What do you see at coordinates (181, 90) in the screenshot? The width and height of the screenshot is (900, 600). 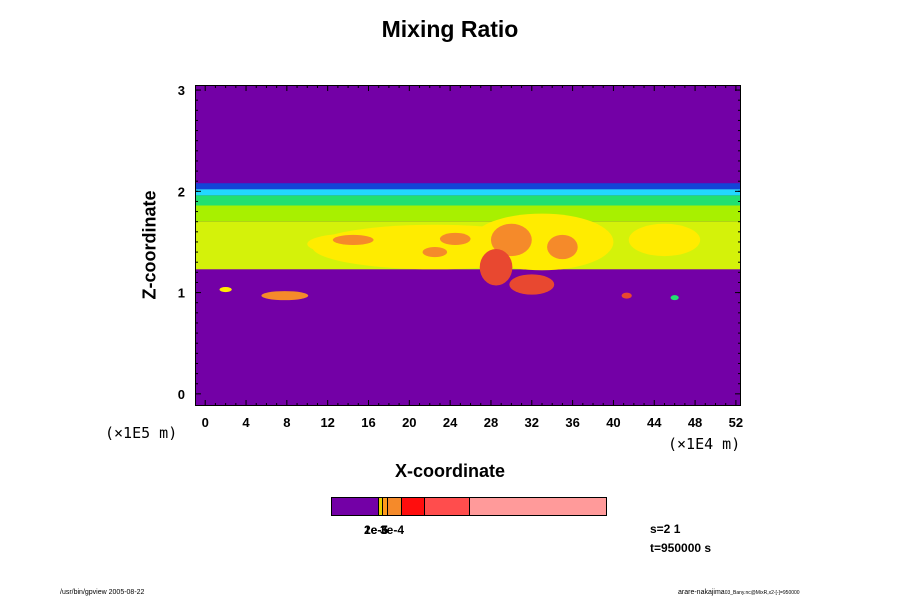 I see `y-tick-label: 3` at bounding box center [181, 90].